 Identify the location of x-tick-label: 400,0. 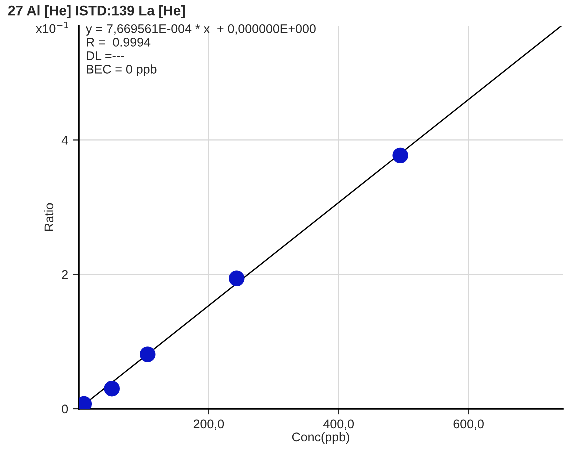
(339, 425).